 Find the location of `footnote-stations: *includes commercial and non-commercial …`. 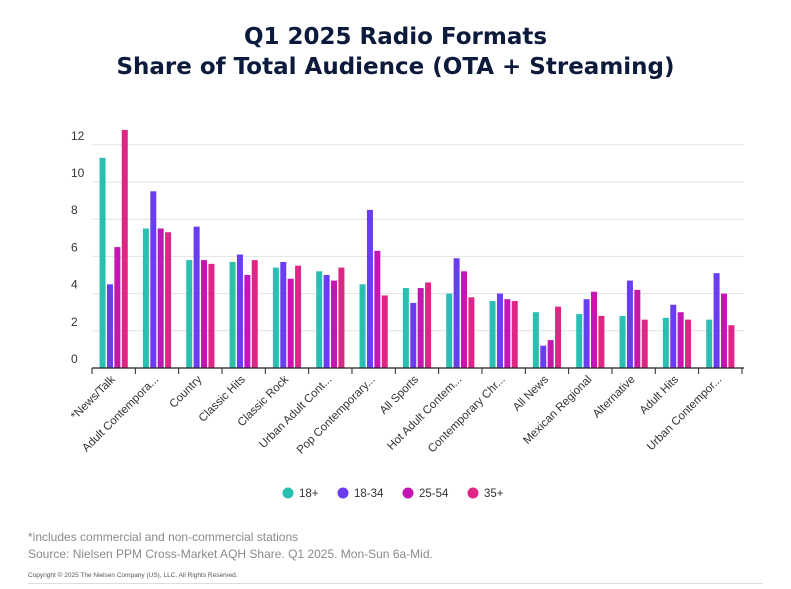

footnote-stations: *includes commercial and non-commercial … is located at coordinates (163, 537).